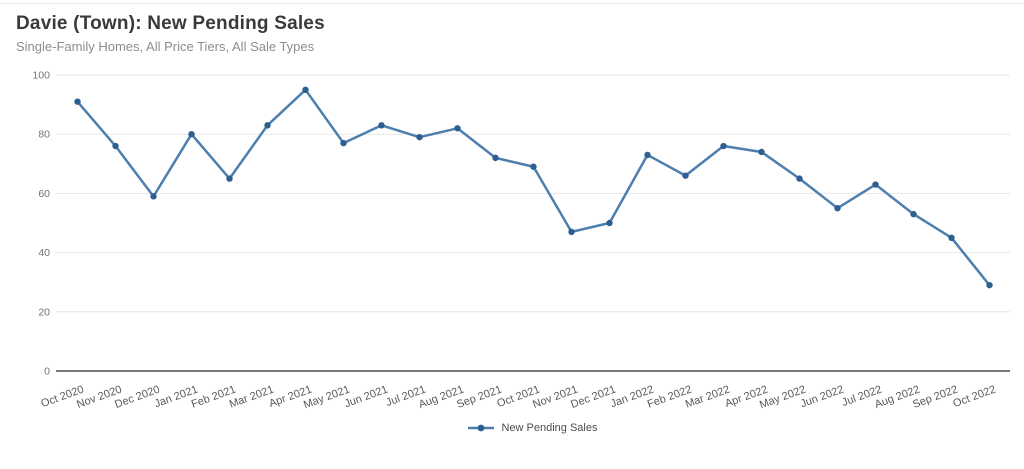 The image size is (1024, 469). Describe the element at coordinates (366, 397) in the screenshot. I see `x-tick-label: Jun 2021` at that location.